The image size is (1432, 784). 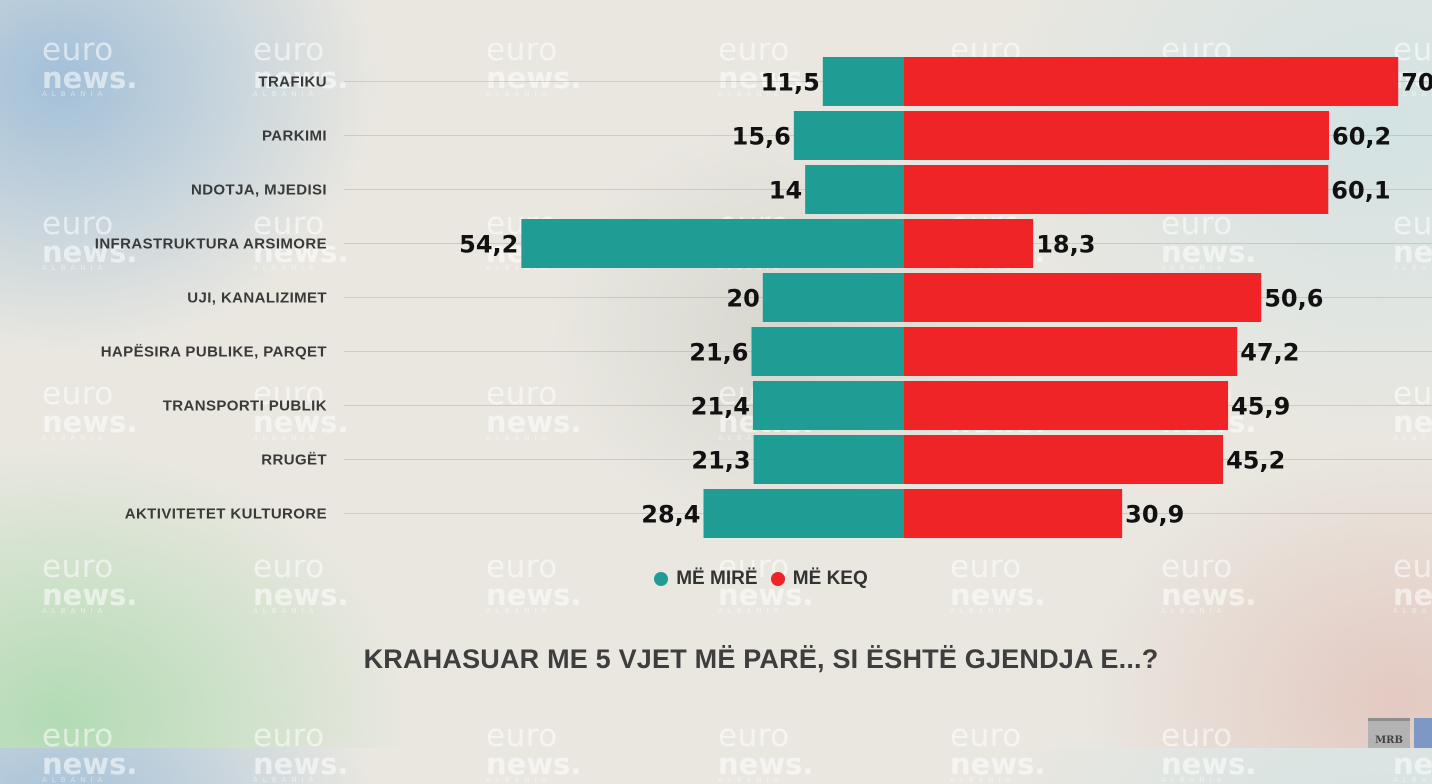 I want to click on mrb-logo: MRB, so click(x=1389, y=733).